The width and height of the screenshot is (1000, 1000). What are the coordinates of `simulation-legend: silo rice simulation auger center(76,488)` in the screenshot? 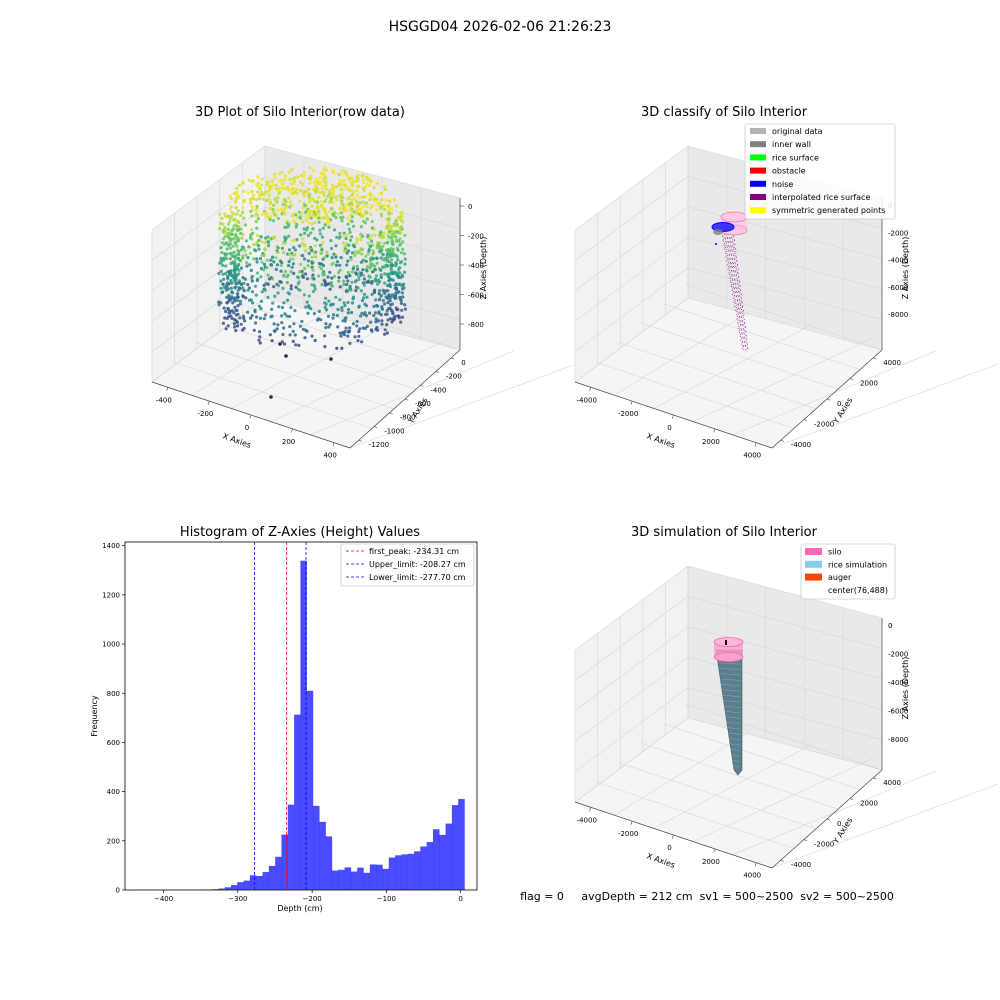 It's located at (848, 571).